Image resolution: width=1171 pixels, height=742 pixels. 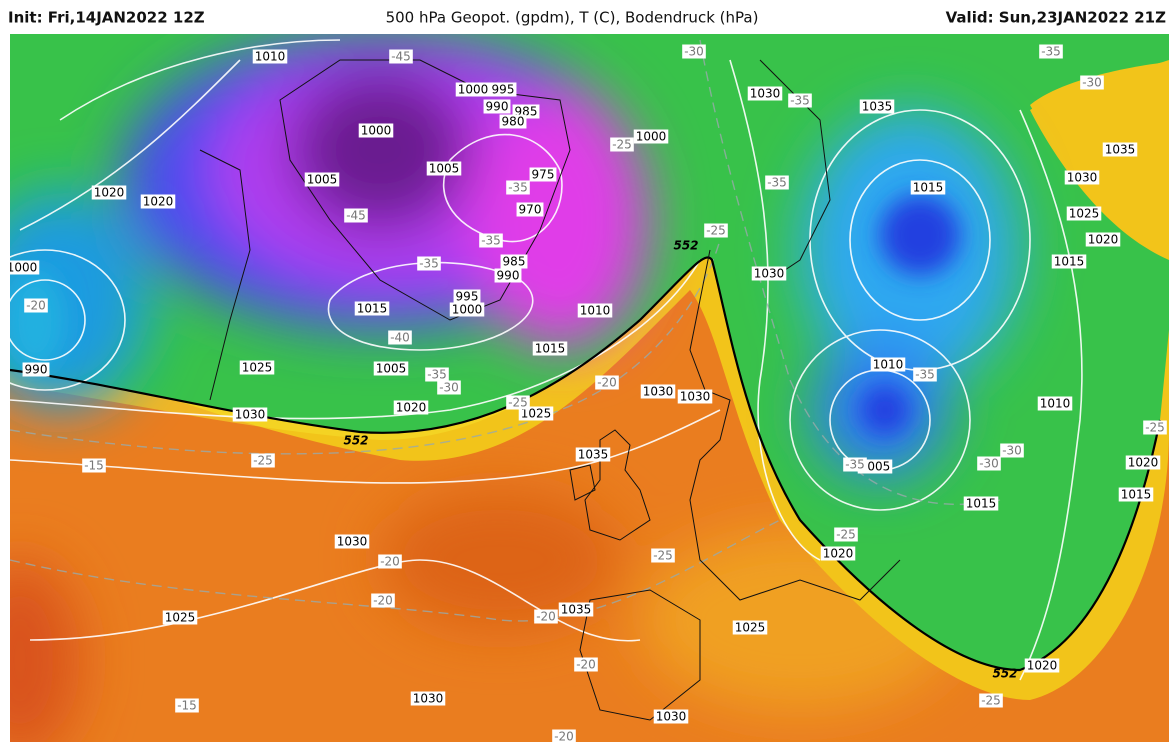 I want to click on temperature-label: -15, so click(x=187, y=706).